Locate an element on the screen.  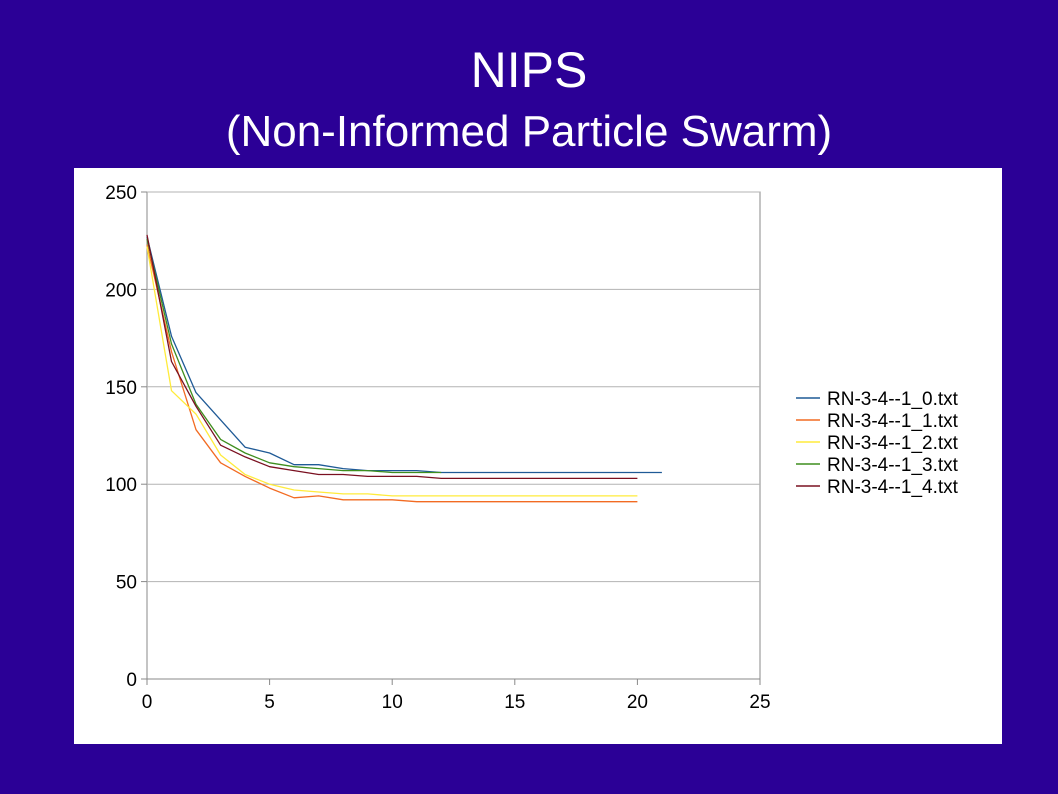
legend-label-0: RN-3-4--1_0.txt is located at coordinates (893, 399).